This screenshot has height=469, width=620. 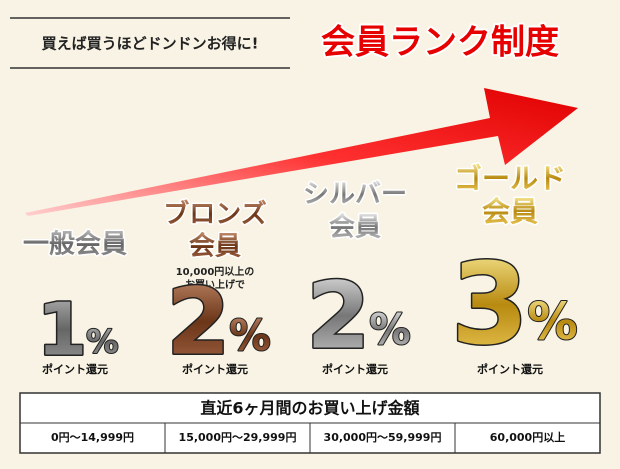 I want to click on rank-note: お買い上げで, so click(x=215, y=284).